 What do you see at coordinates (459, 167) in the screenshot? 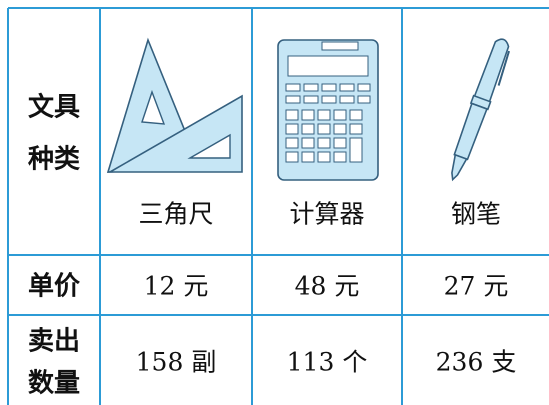
I see `pen-tip` at bounding box center [459, 167].